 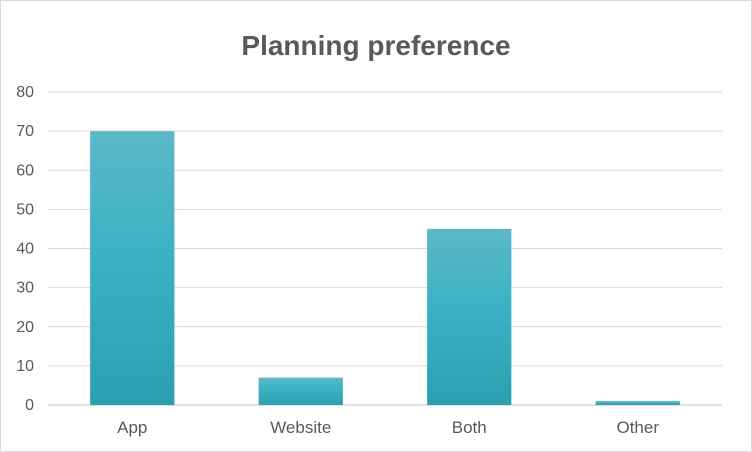 What do you see at coordinates (637, 427) in the screenshot?
I see `x-tick-label-other: Other` at bounding box center [637, 427].